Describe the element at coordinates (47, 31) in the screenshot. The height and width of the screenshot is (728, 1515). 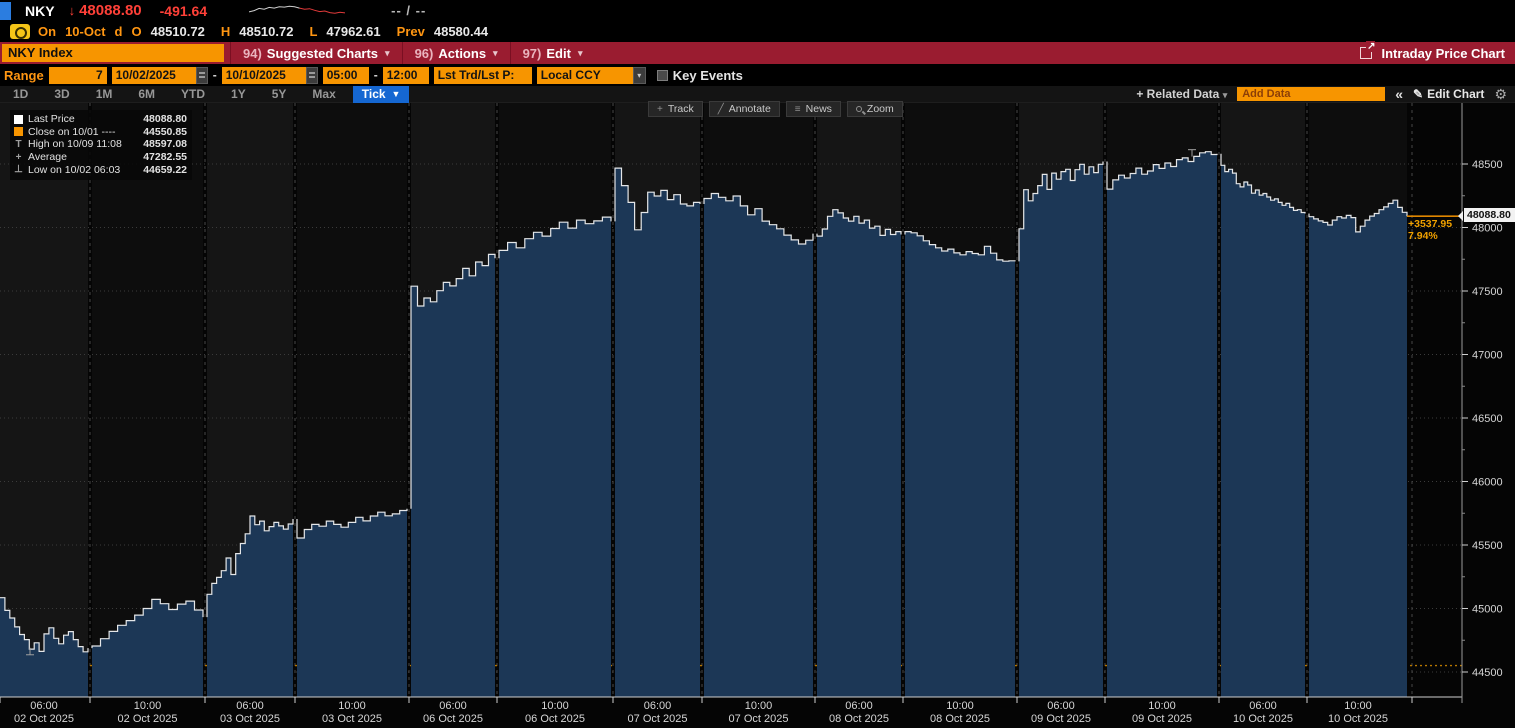
I see `on-label: On` at that location.